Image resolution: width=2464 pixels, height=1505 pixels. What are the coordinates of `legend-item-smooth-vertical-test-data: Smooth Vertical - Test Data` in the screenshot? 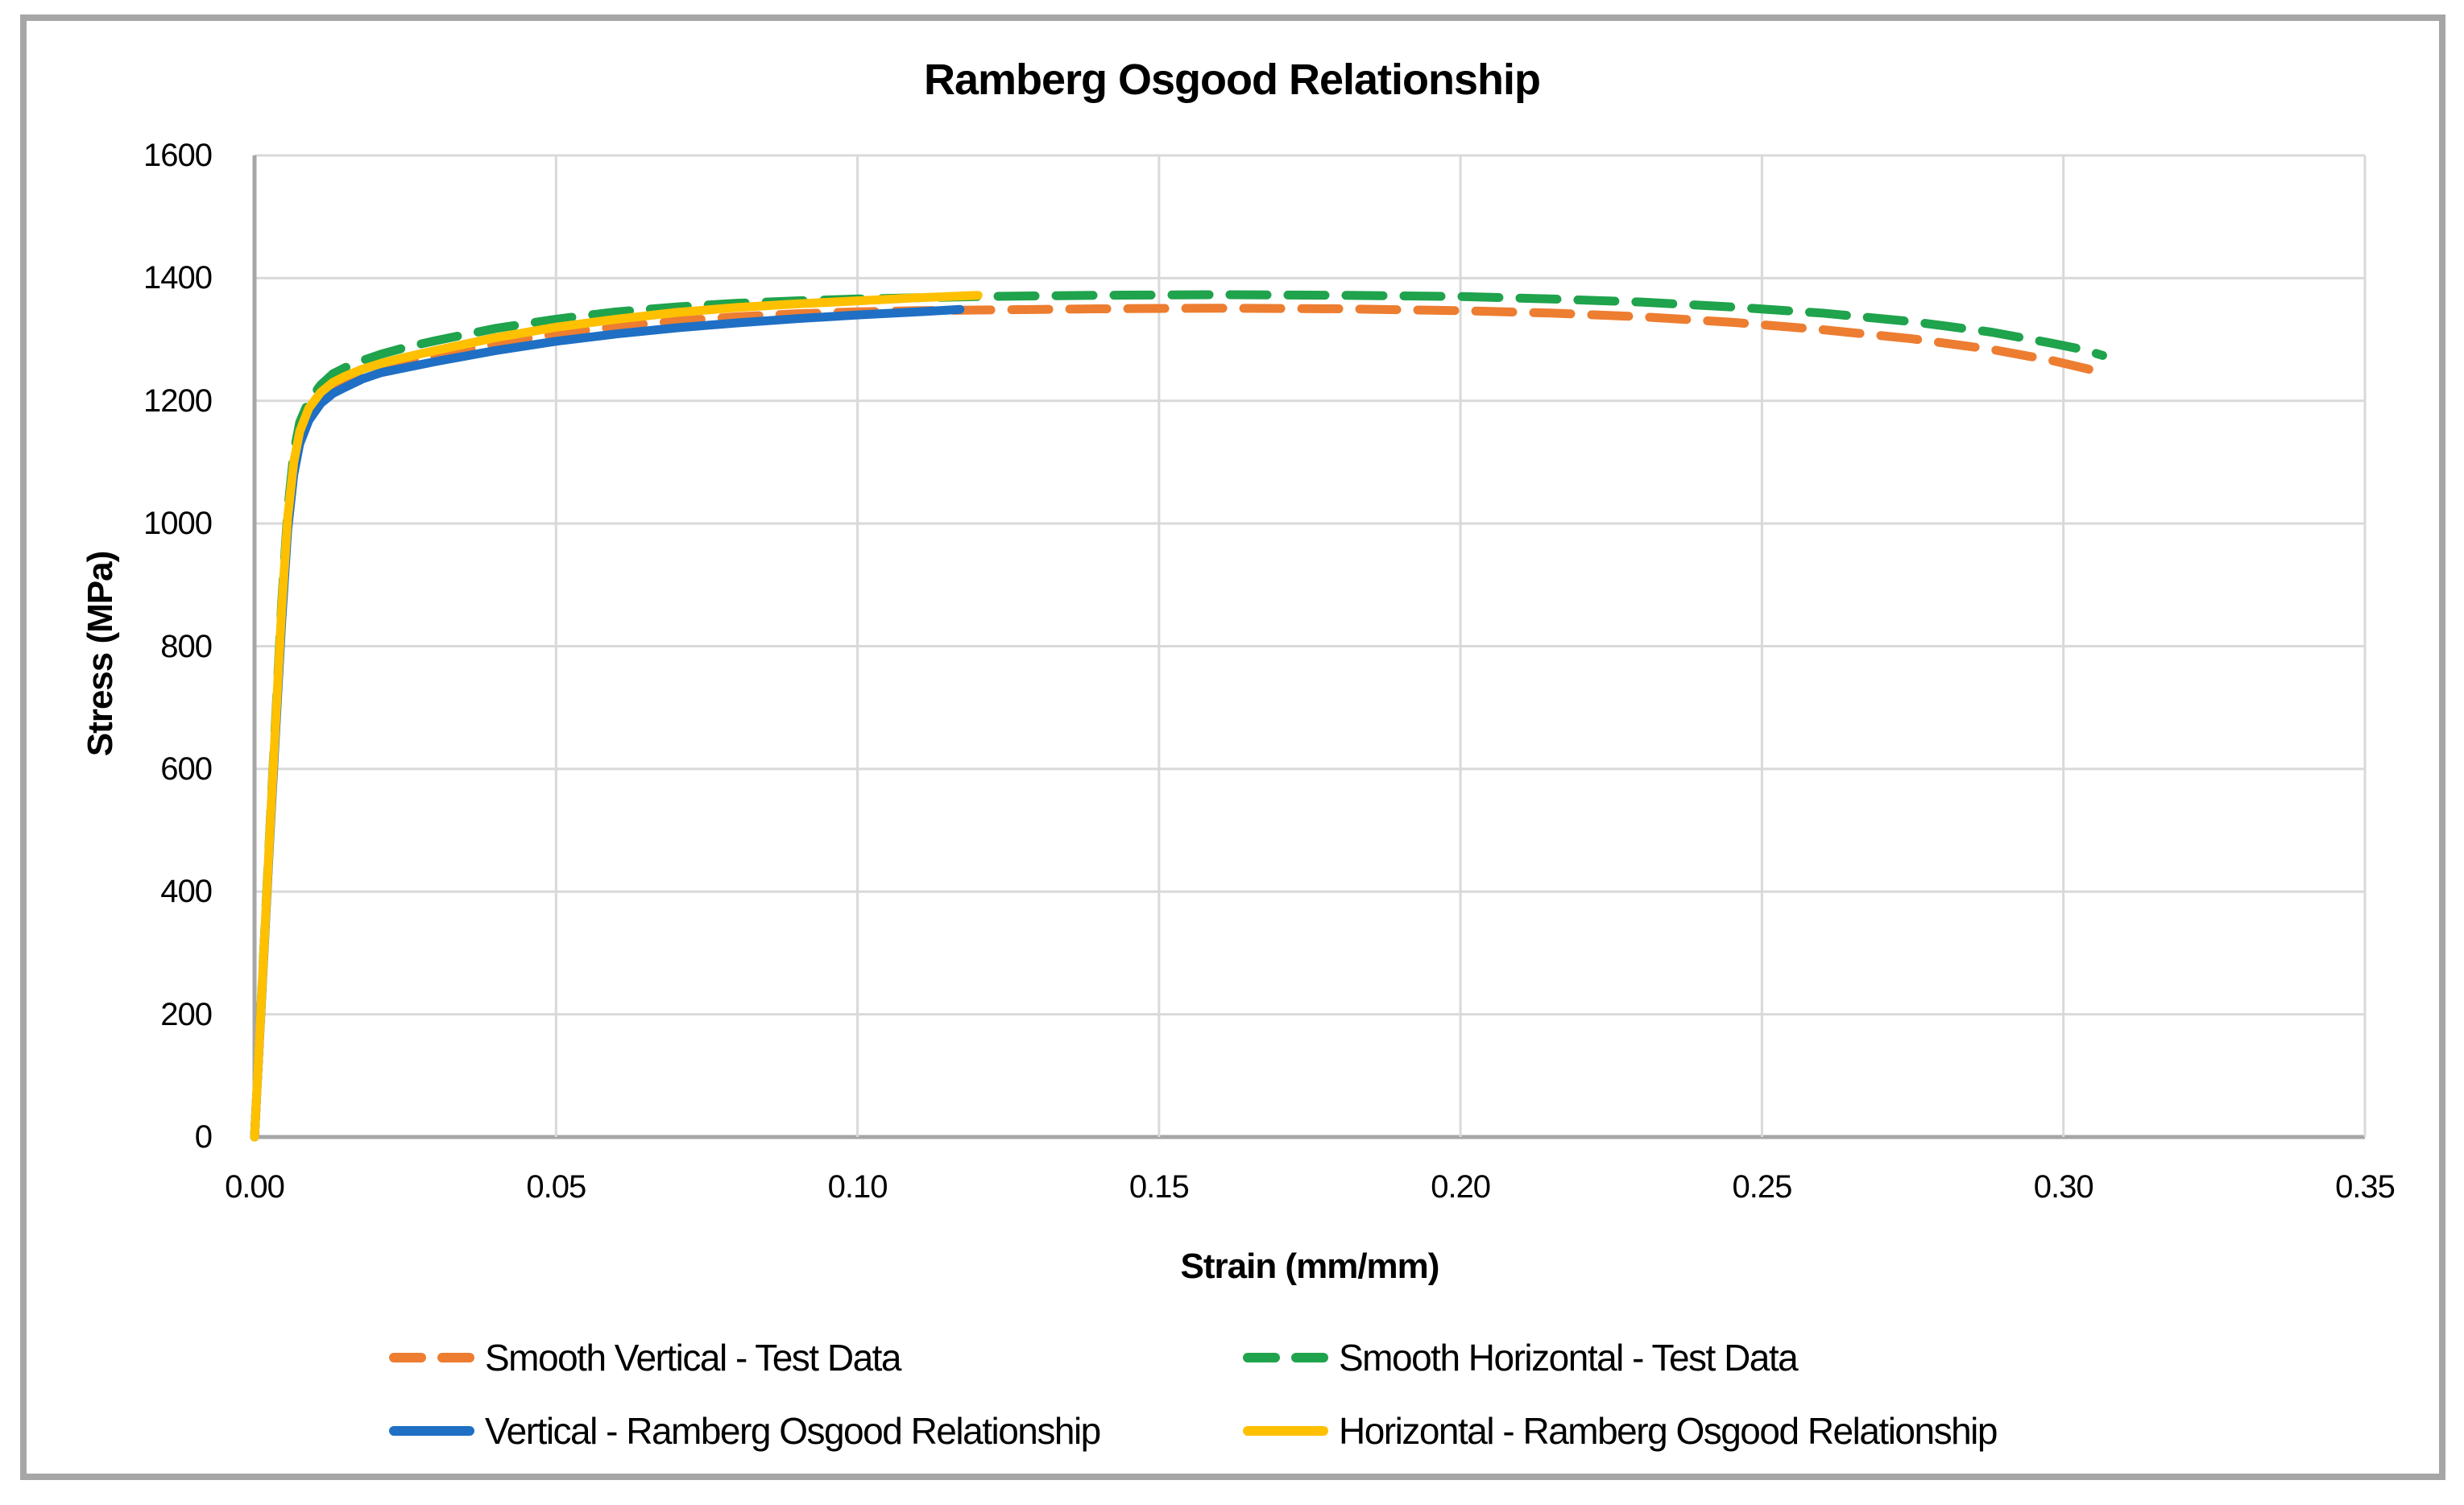 It's located at (645, 1358).